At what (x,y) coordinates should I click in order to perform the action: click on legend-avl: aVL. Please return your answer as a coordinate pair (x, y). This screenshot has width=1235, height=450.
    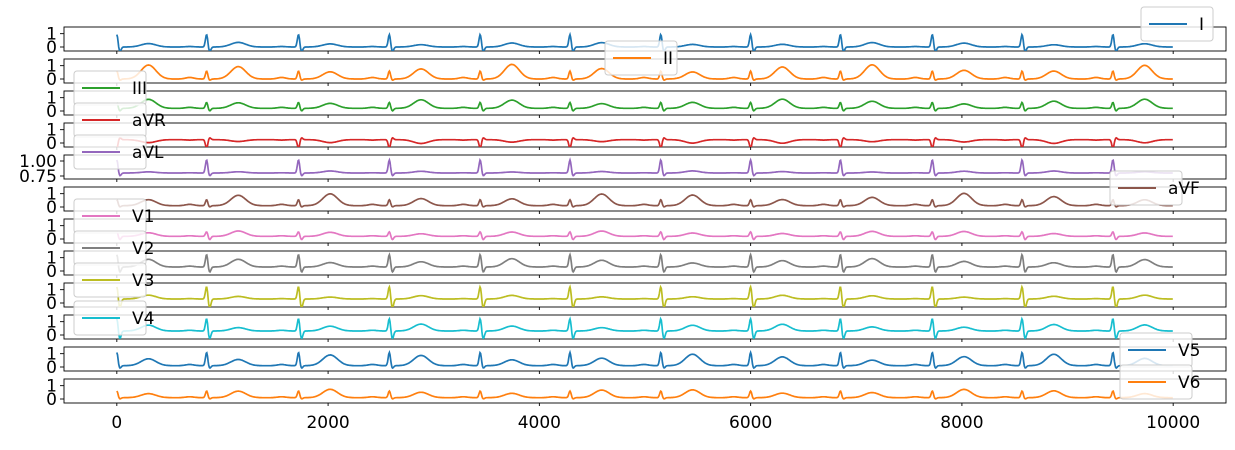
    Looking at the image, I should click on (118, 152).